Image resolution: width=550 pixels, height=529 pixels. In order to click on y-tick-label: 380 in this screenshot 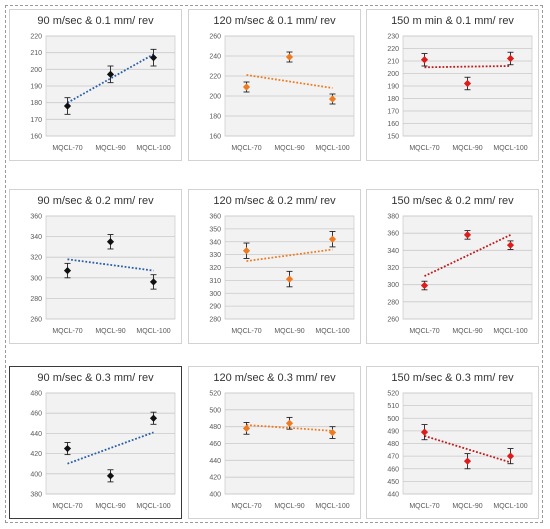, I will do `click(36, 495)`.